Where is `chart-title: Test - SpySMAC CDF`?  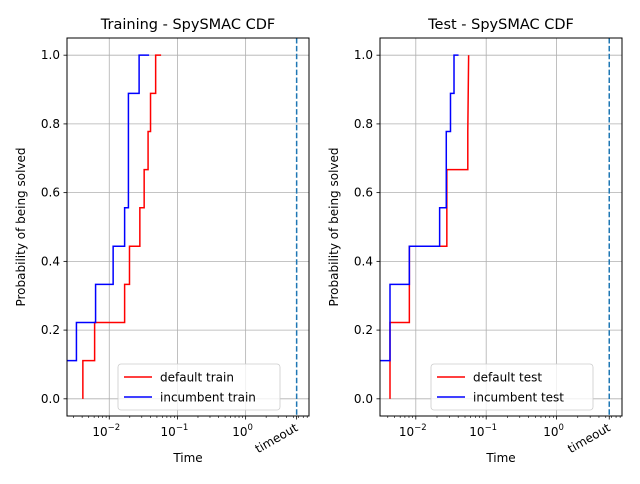 chart-title: Test - SpySMAC CDF is located at coordinates (500, 25).